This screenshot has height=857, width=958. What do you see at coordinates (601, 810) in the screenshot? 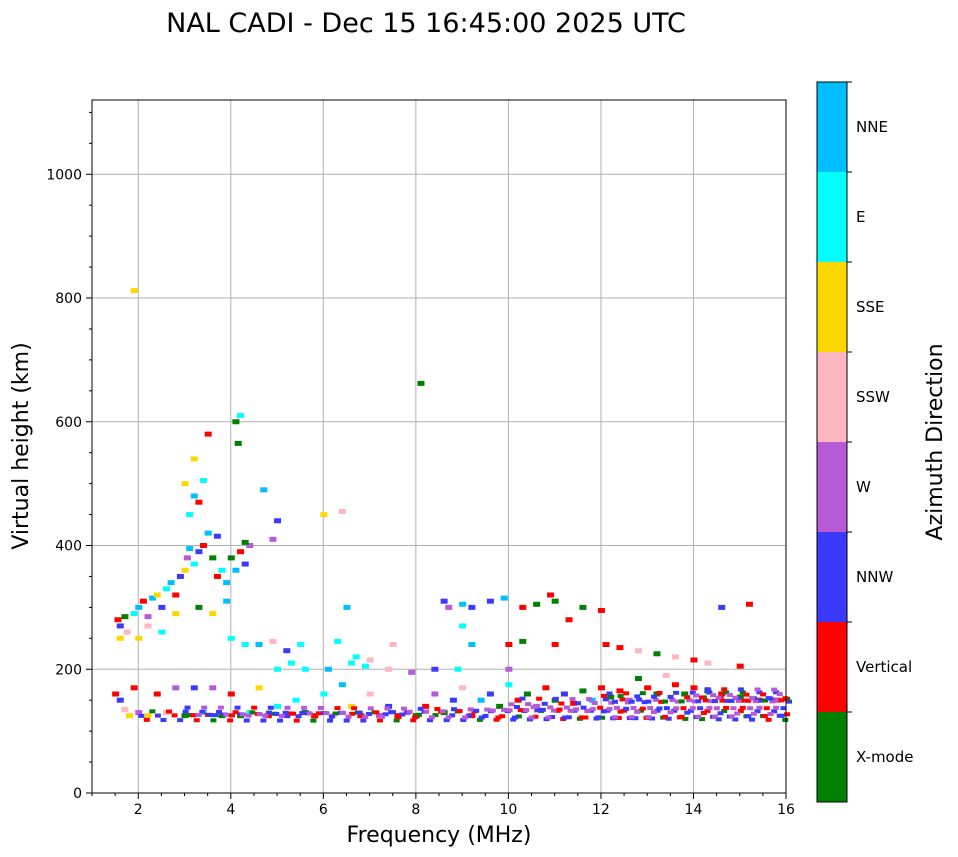
I see `x-tick-label: 12` at bounding box center [601, 810].